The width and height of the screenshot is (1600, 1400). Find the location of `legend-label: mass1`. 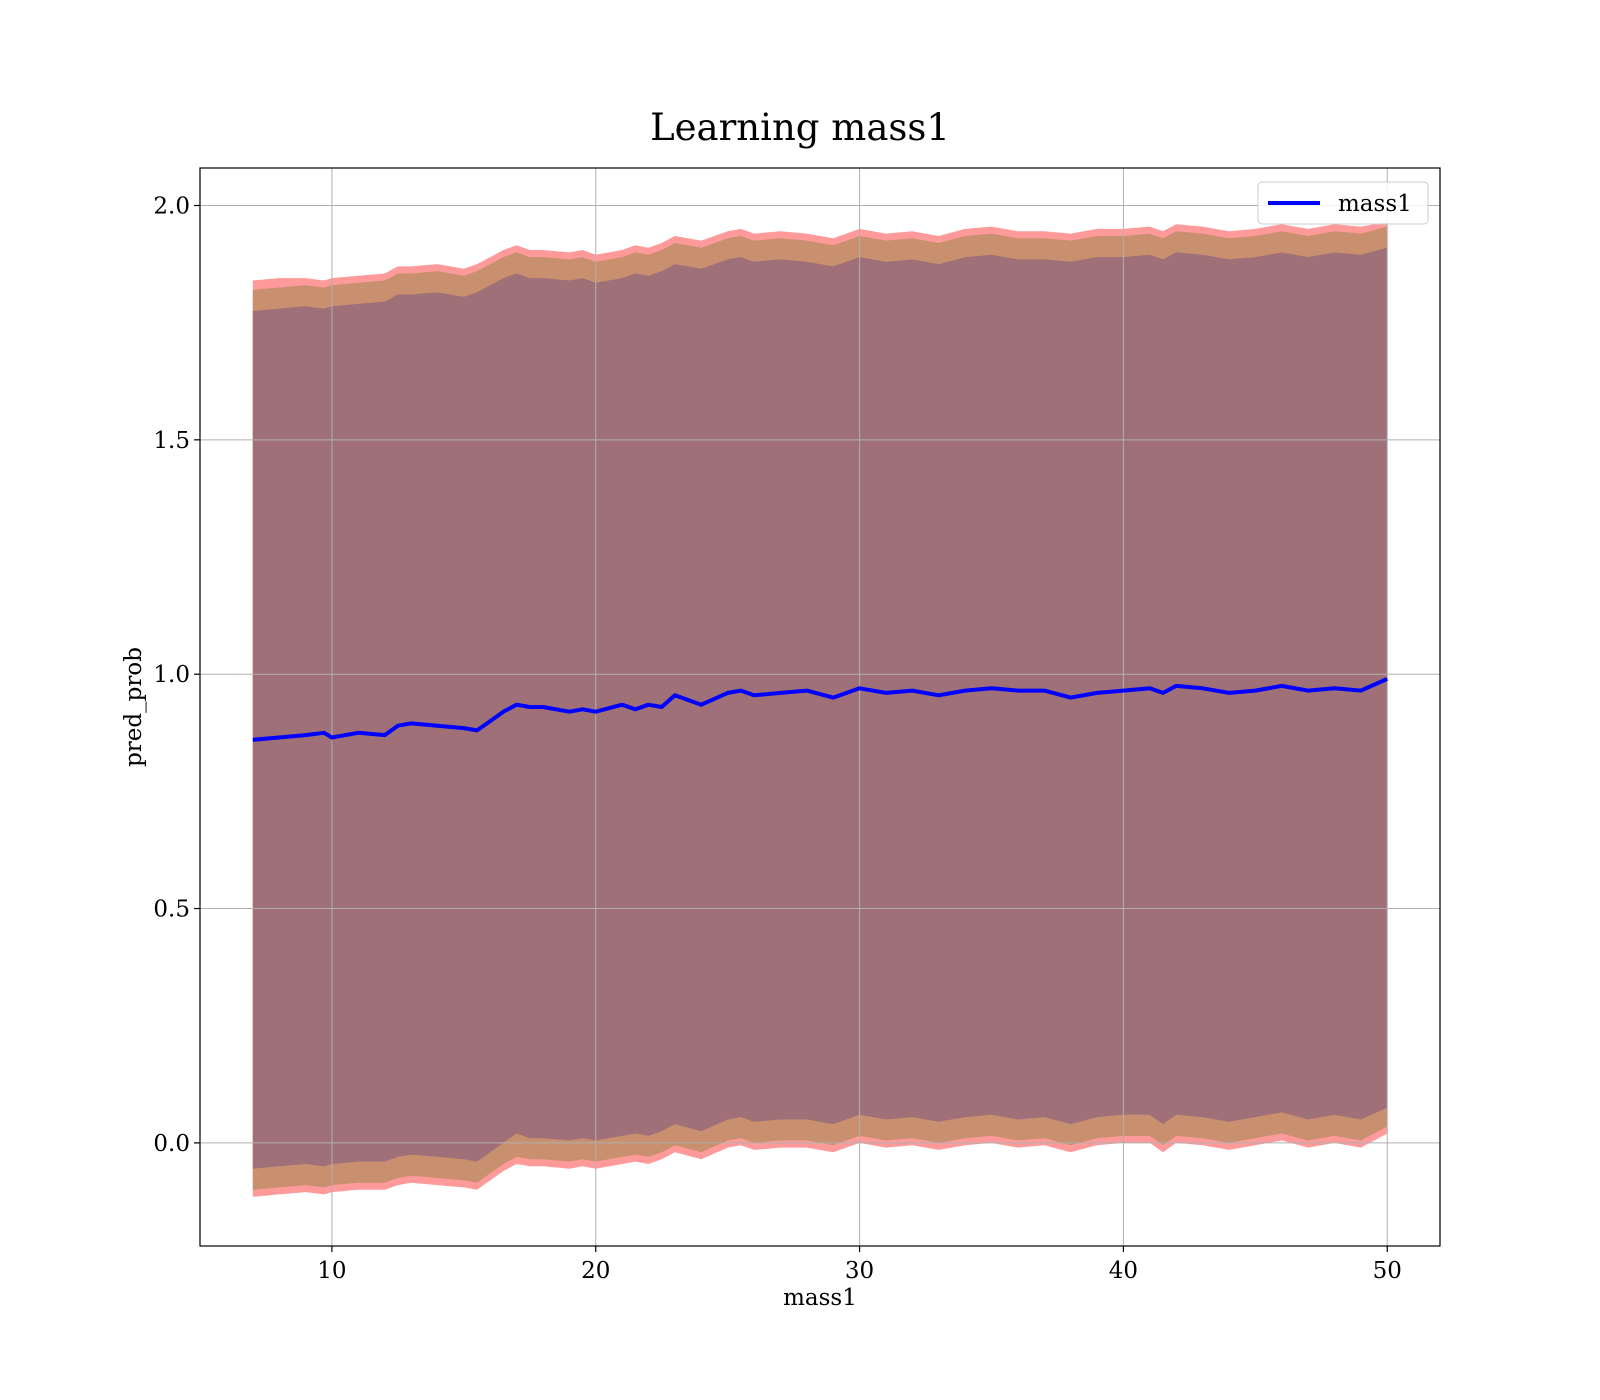

legend-label: mass1 is located at coordinates (1375, 204).